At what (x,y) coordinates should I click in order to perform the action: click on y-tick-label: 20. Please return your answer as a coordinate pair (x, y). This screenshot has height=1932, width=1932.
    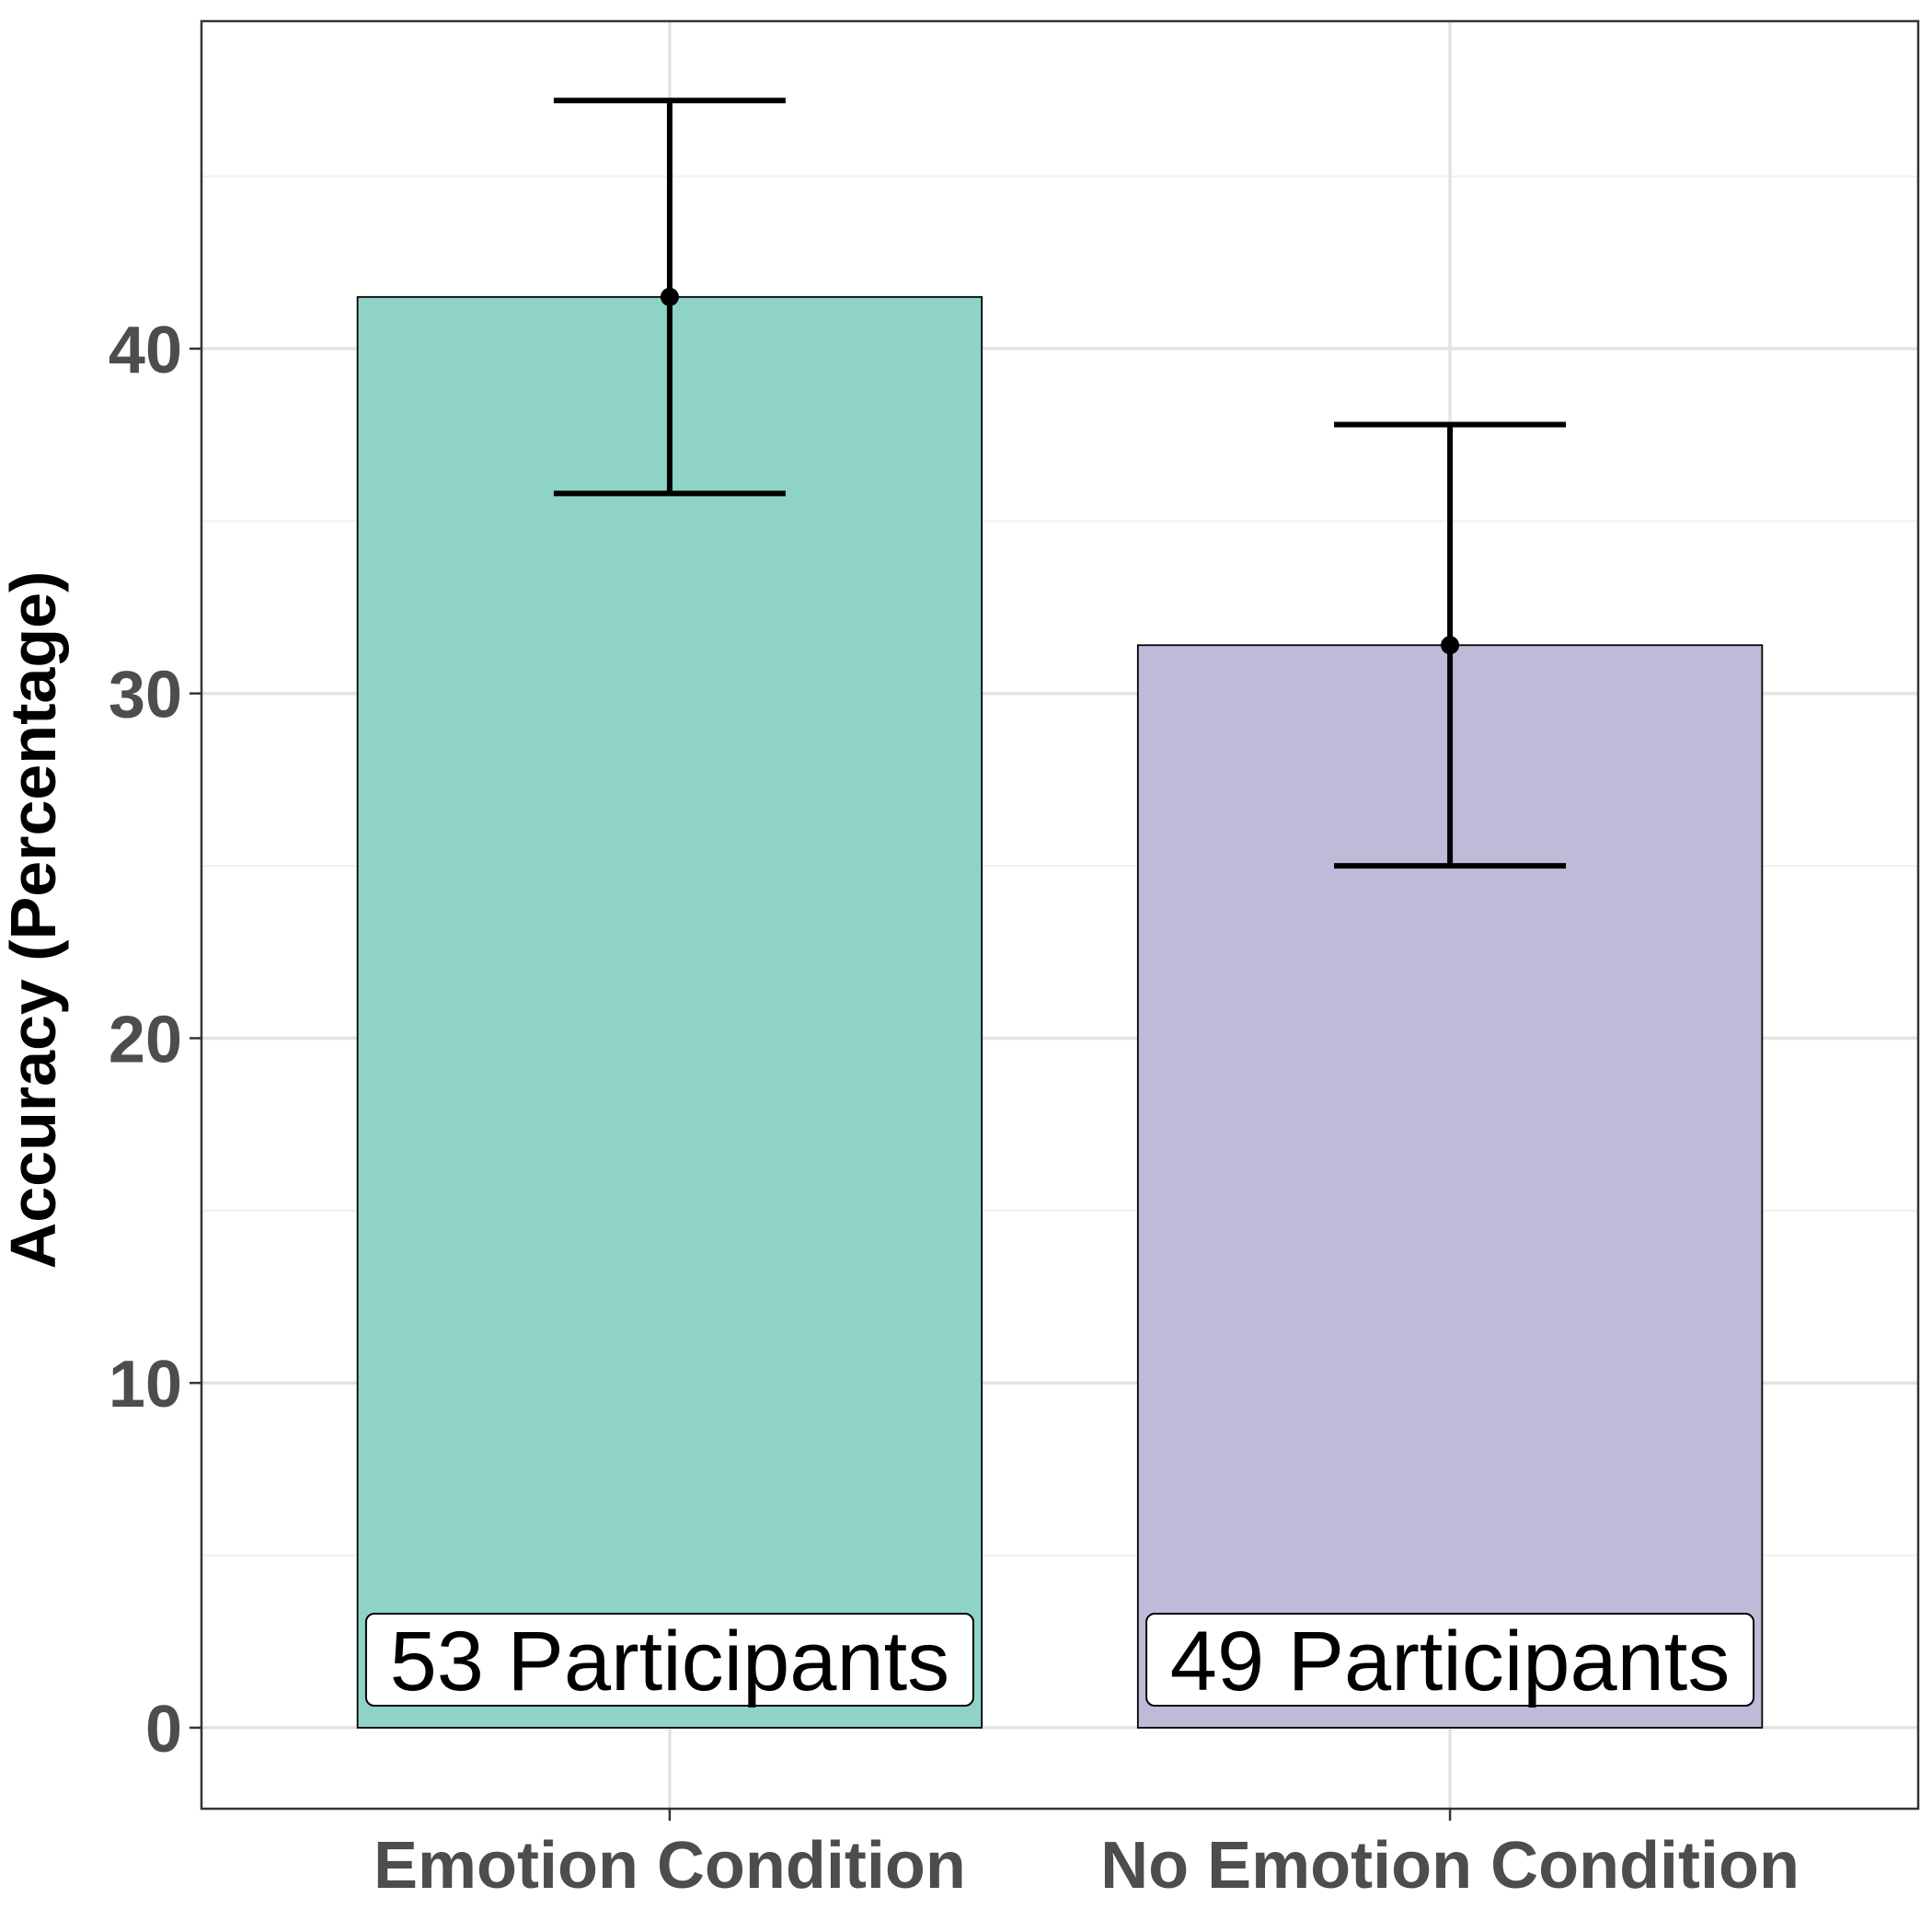
    Looking at the image, I should click on (145, 1039).